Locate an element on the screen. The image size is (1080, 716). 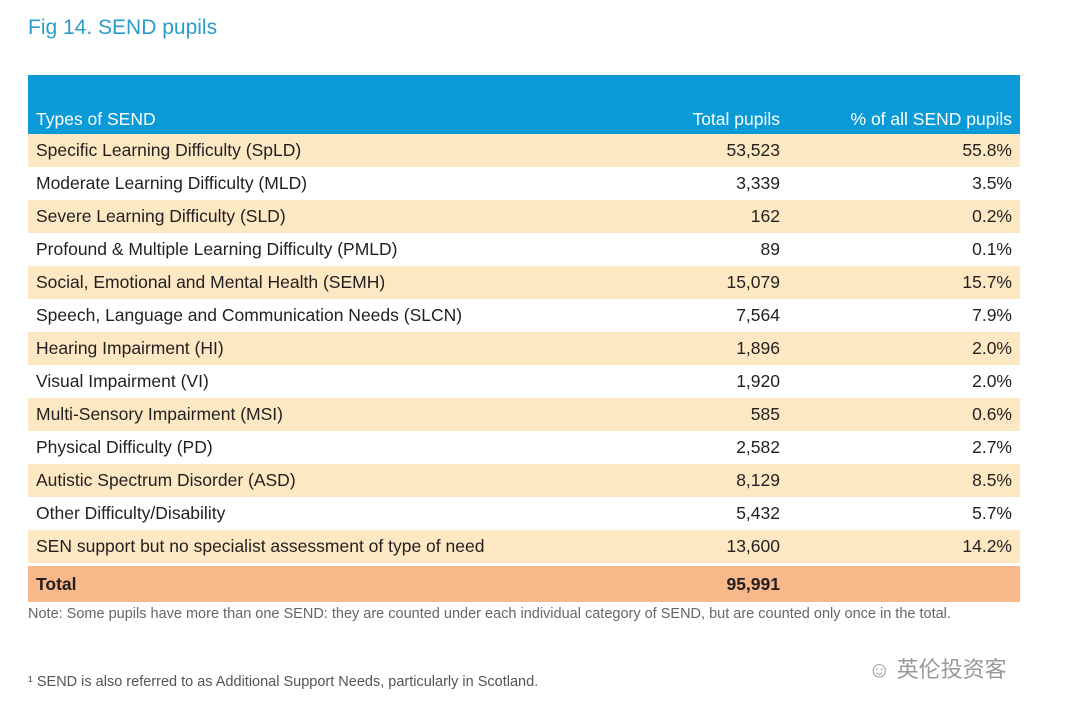
cell-percent: 15.7% is located at coordinates (904, 282).